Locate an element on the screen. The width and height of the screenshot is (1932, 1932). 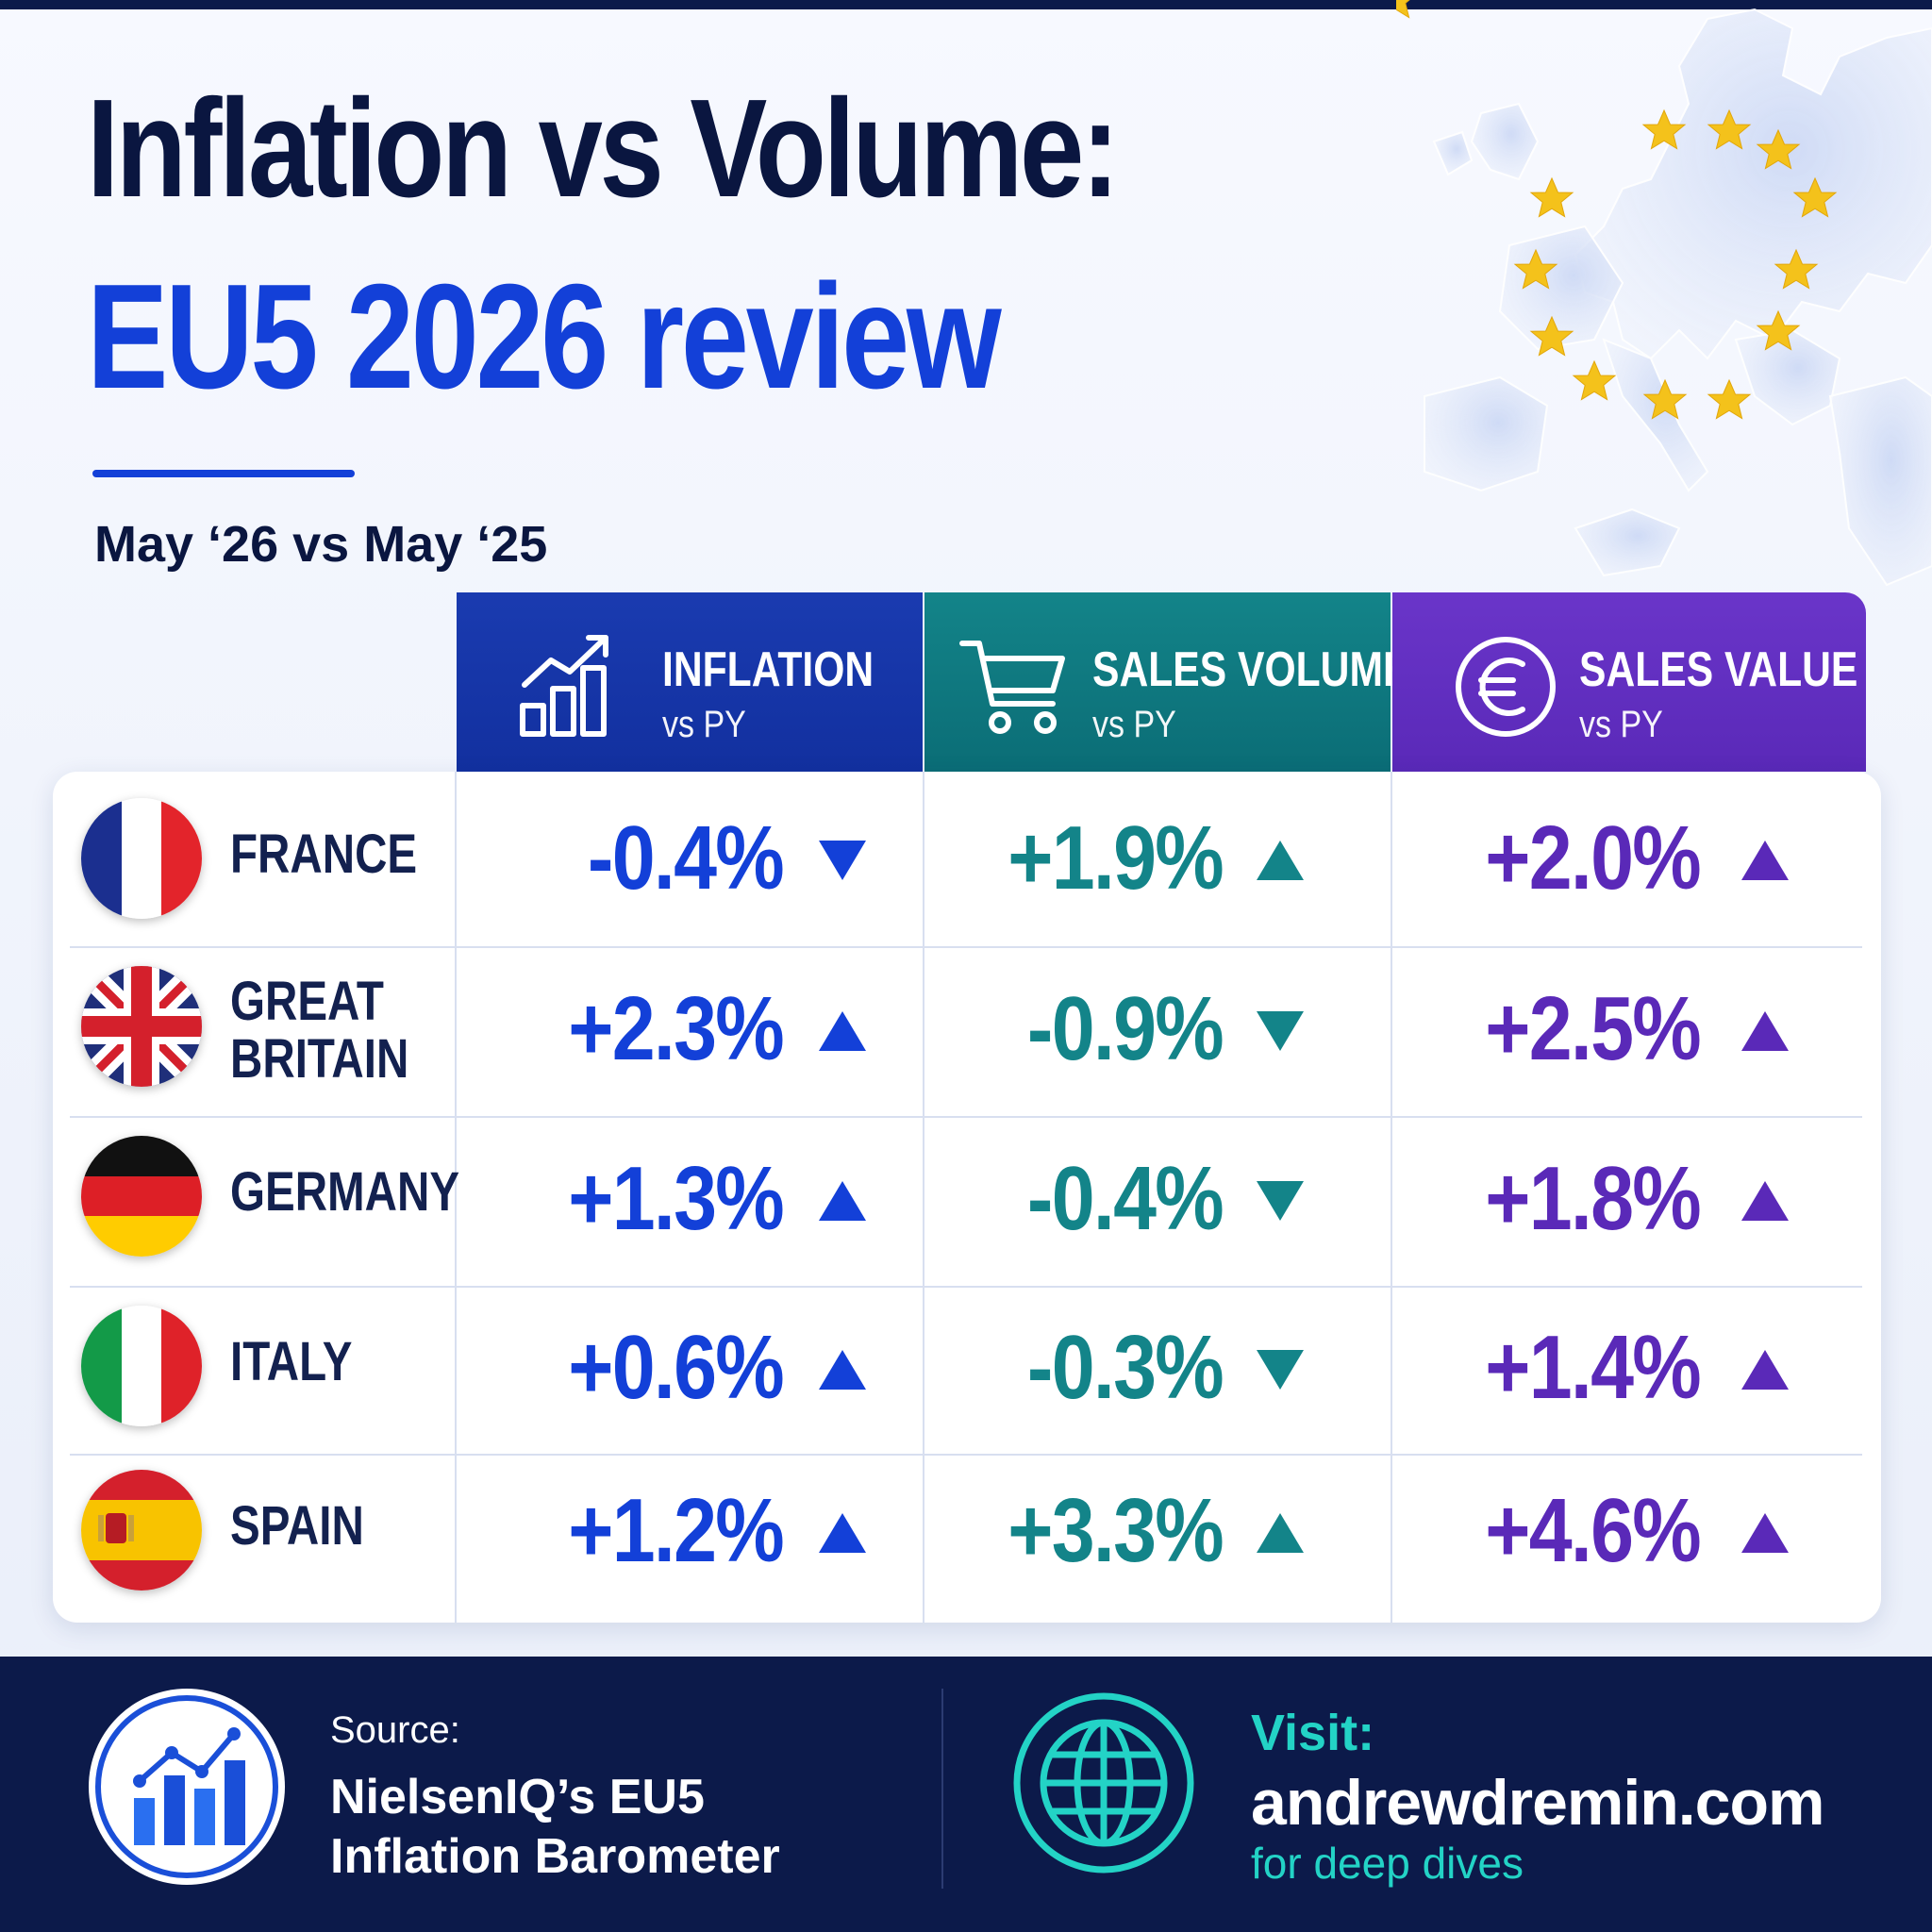
header-sales-value: SALES VALUE vs PY is located at coordinates (1629, 682).